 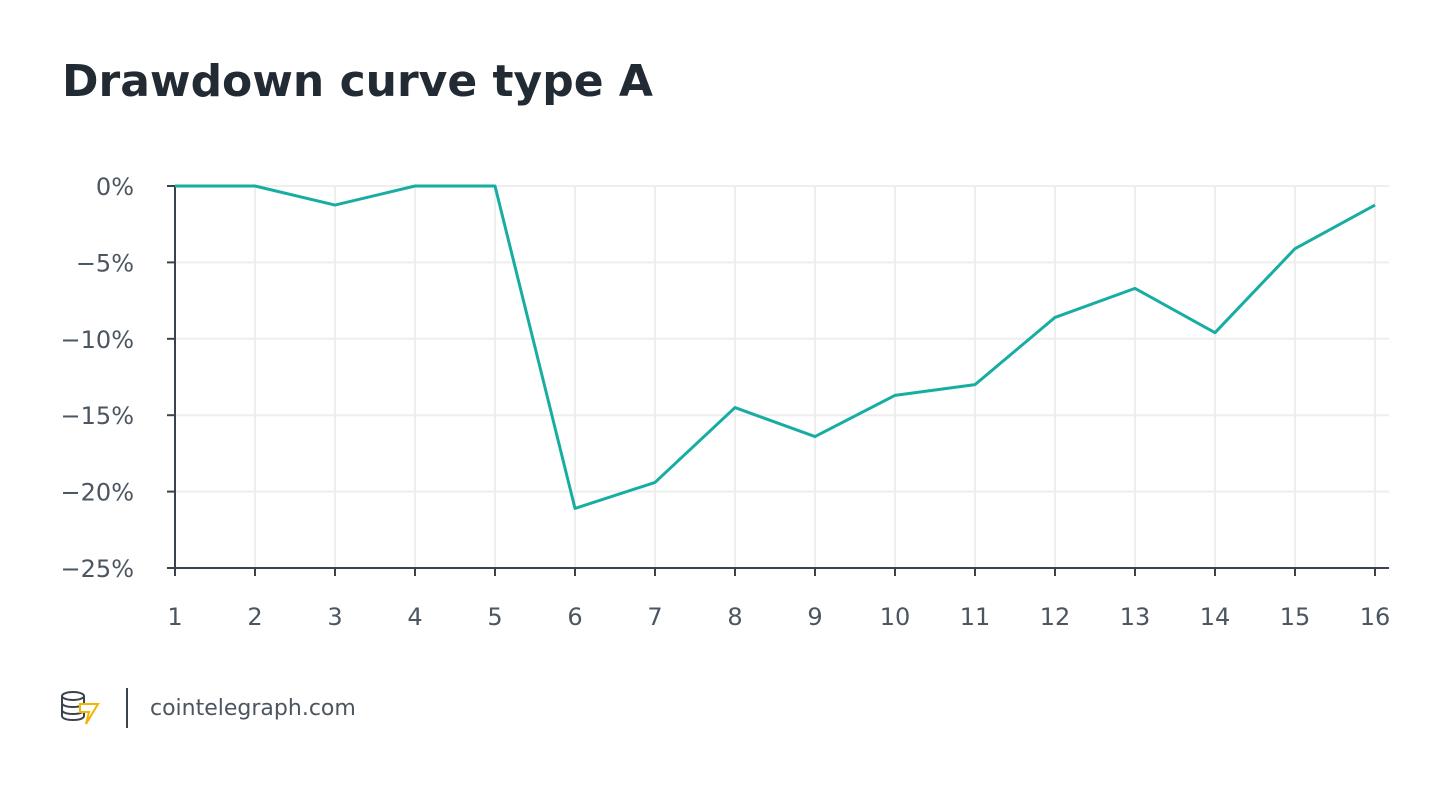 What do you see at coordinates (97, 340) in the screenshot?
I see `y-tick-label: −10%` at bounding box center [97, 340].